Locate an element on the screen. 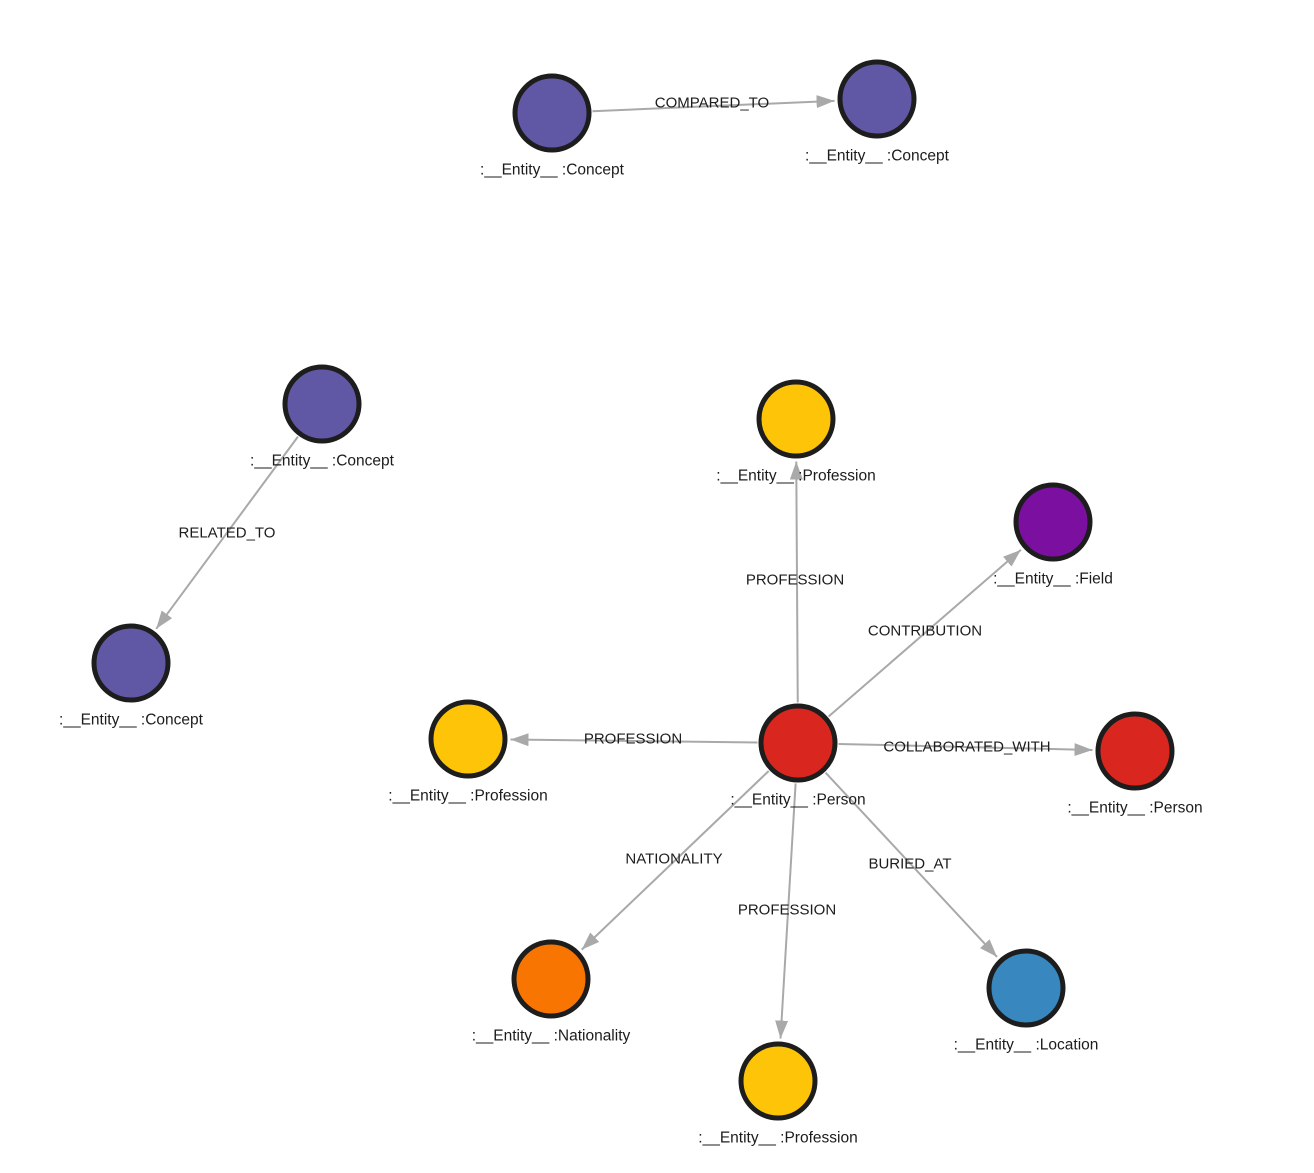 Image resolution: width=1314 pixels, height=1173 pixels. edge-label-contribution: CONTRIBUTION is located at coordinates (925, 631).